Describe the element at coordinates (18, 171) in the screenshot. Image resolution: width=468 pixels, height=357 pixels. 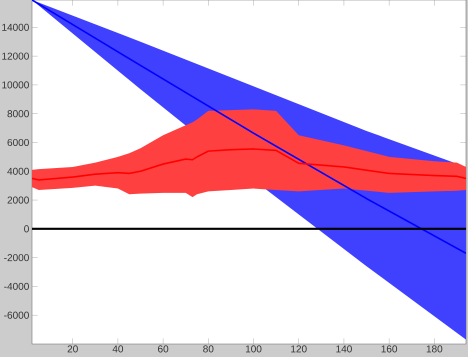
I see `y-tick-label: 4000` at that location.